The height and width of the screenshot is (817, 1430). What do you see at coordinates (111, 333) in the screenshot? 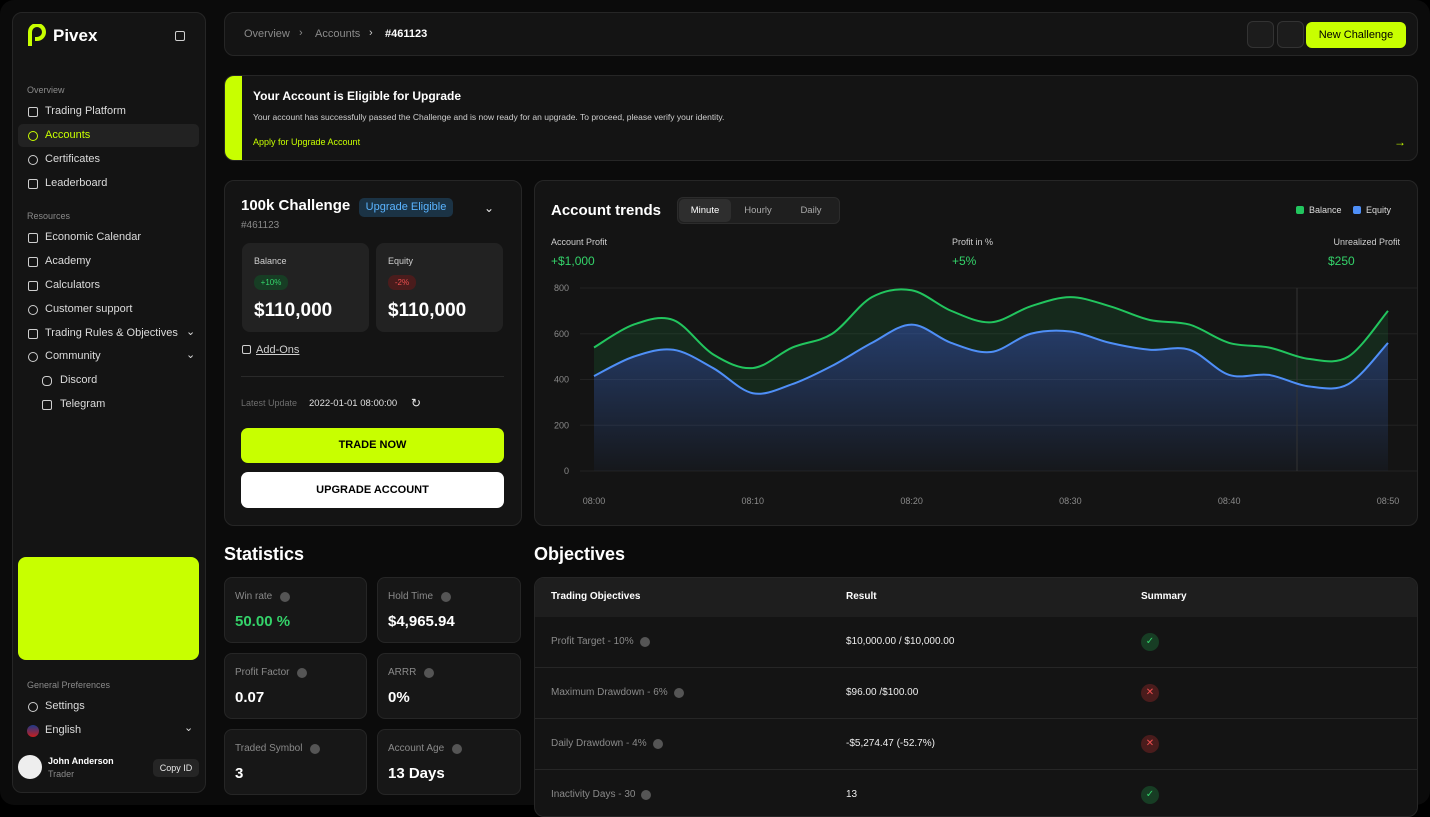
I see `nav-item: Trading Rules & Objectives` at bounding box center [111, 333].